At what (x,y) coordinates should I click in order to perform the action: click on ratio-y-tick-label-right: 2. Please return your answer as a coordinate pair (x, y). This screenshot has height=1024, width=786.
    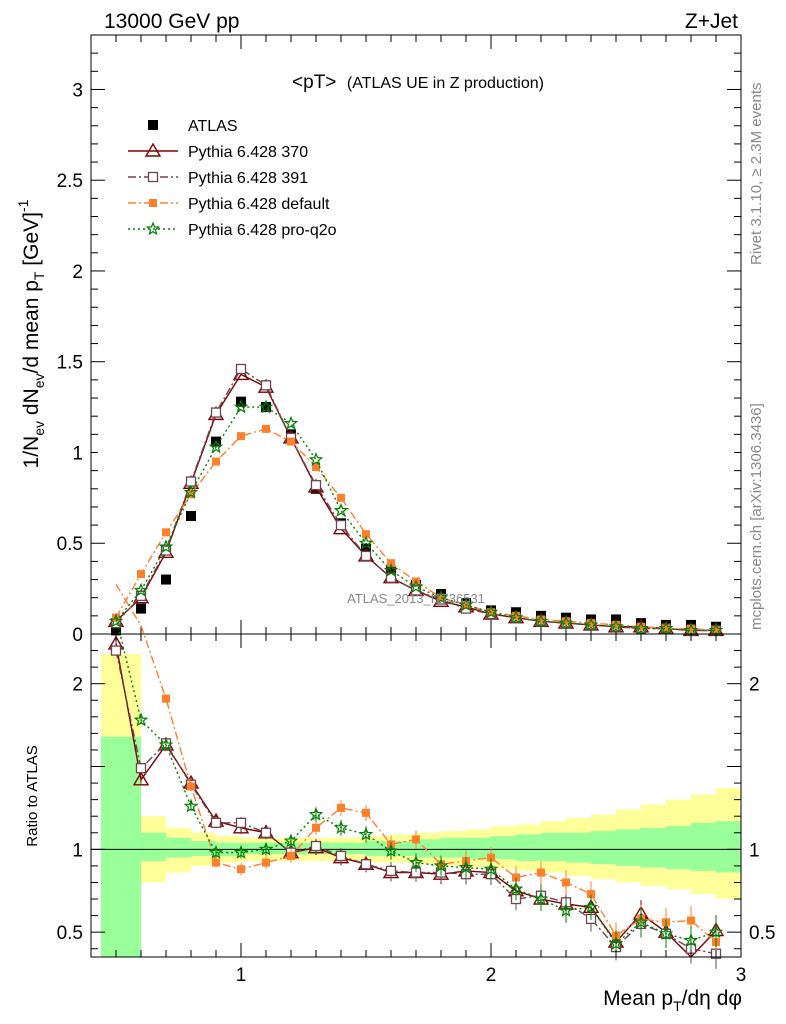
    Looking at the image, I should click on (754, 685).